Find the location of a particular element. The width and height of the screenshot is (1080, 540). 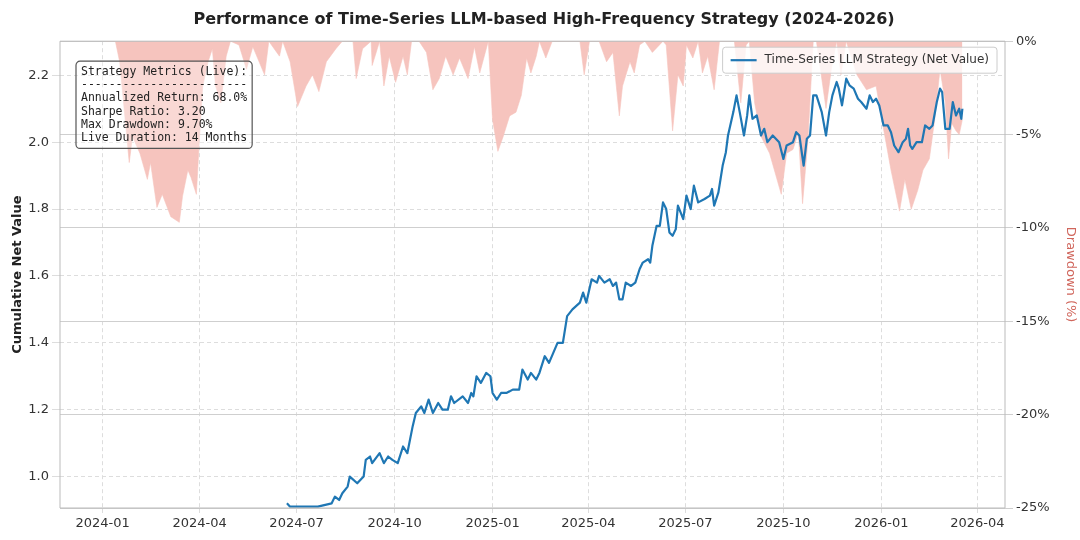

y-tick-label: 1.2 is located at coordinates (38, 409).